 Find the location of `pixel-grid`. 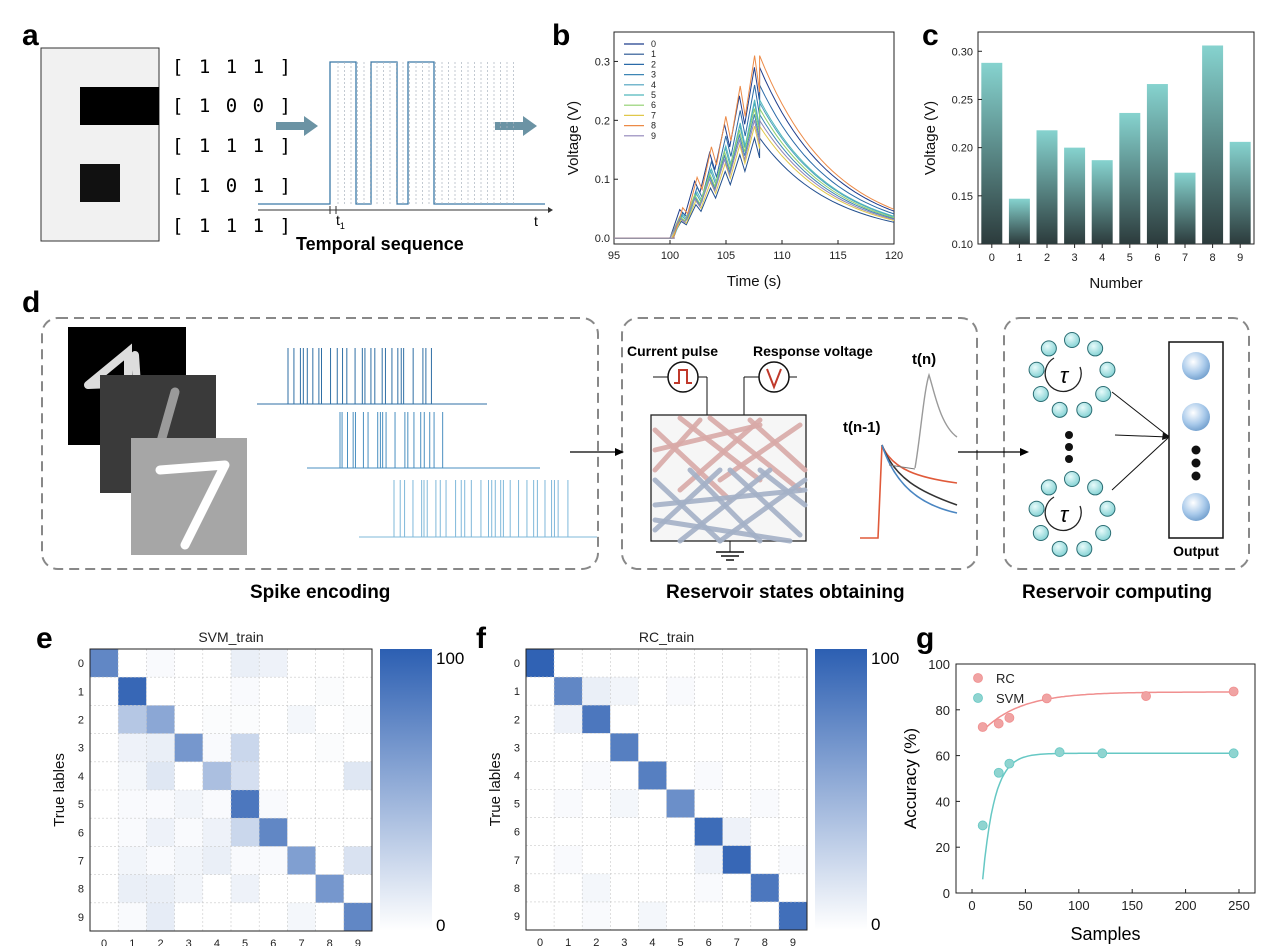

pixel-grid is located at coordinates (100, 144).